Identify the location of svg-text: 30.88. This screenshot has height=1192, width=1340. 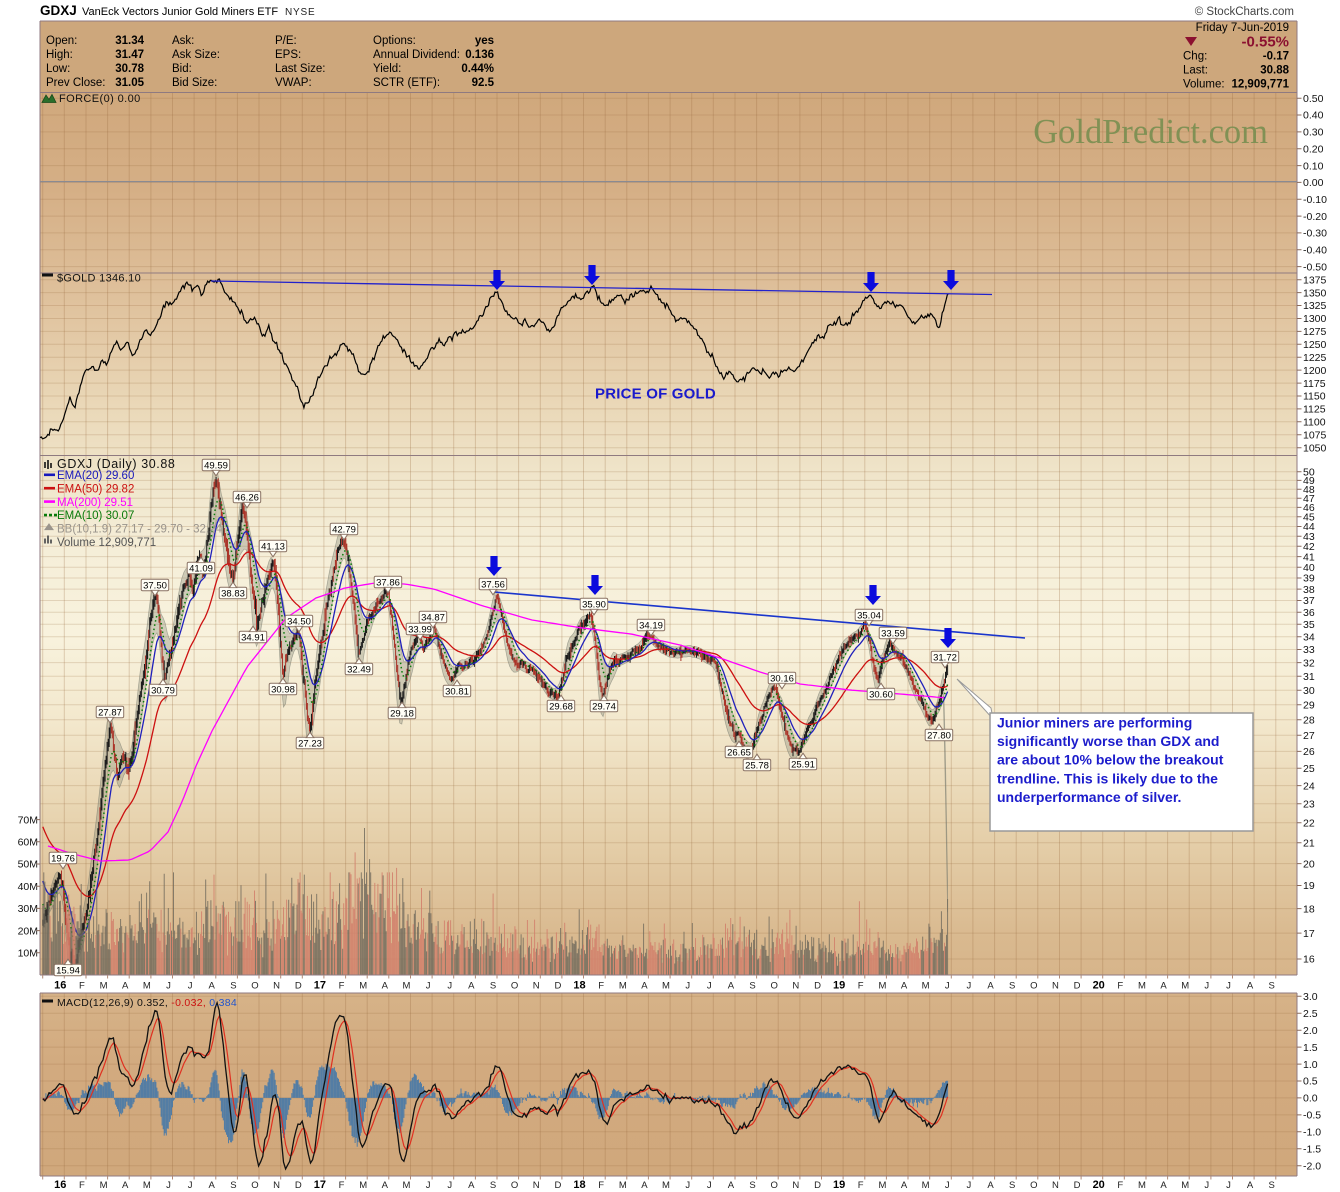
(1274, 71).